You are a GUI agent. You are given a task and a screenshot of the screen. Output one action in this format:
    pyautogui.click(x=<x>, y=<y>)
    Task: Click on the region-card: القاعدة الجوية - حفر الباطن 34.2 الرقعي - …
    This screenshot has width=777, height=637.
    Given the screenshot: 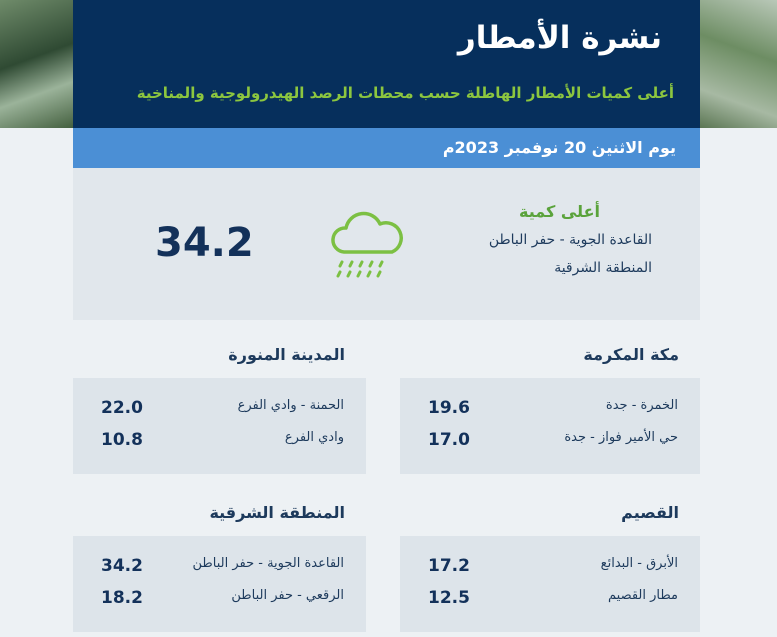 What is the action you would take?
    pyautogui.click(x=219, y=584)
    